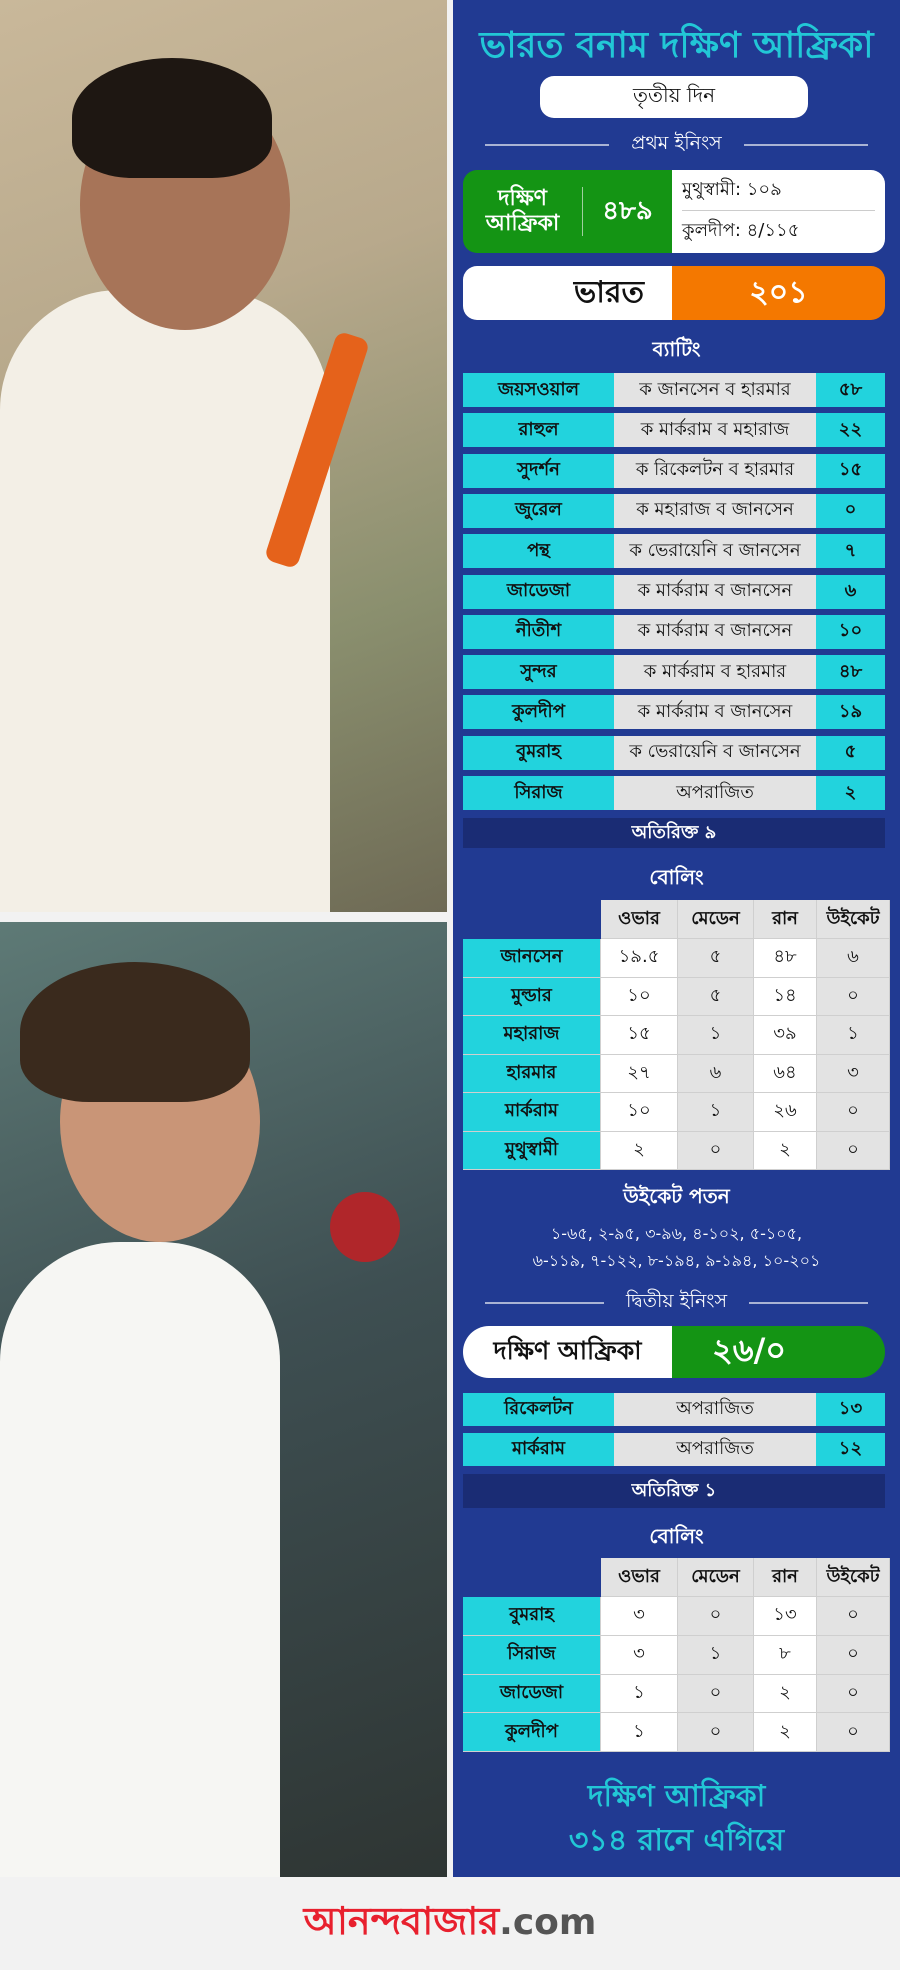  I want to click on bowling-heading-second: বোলিং, so click(676, 1536).